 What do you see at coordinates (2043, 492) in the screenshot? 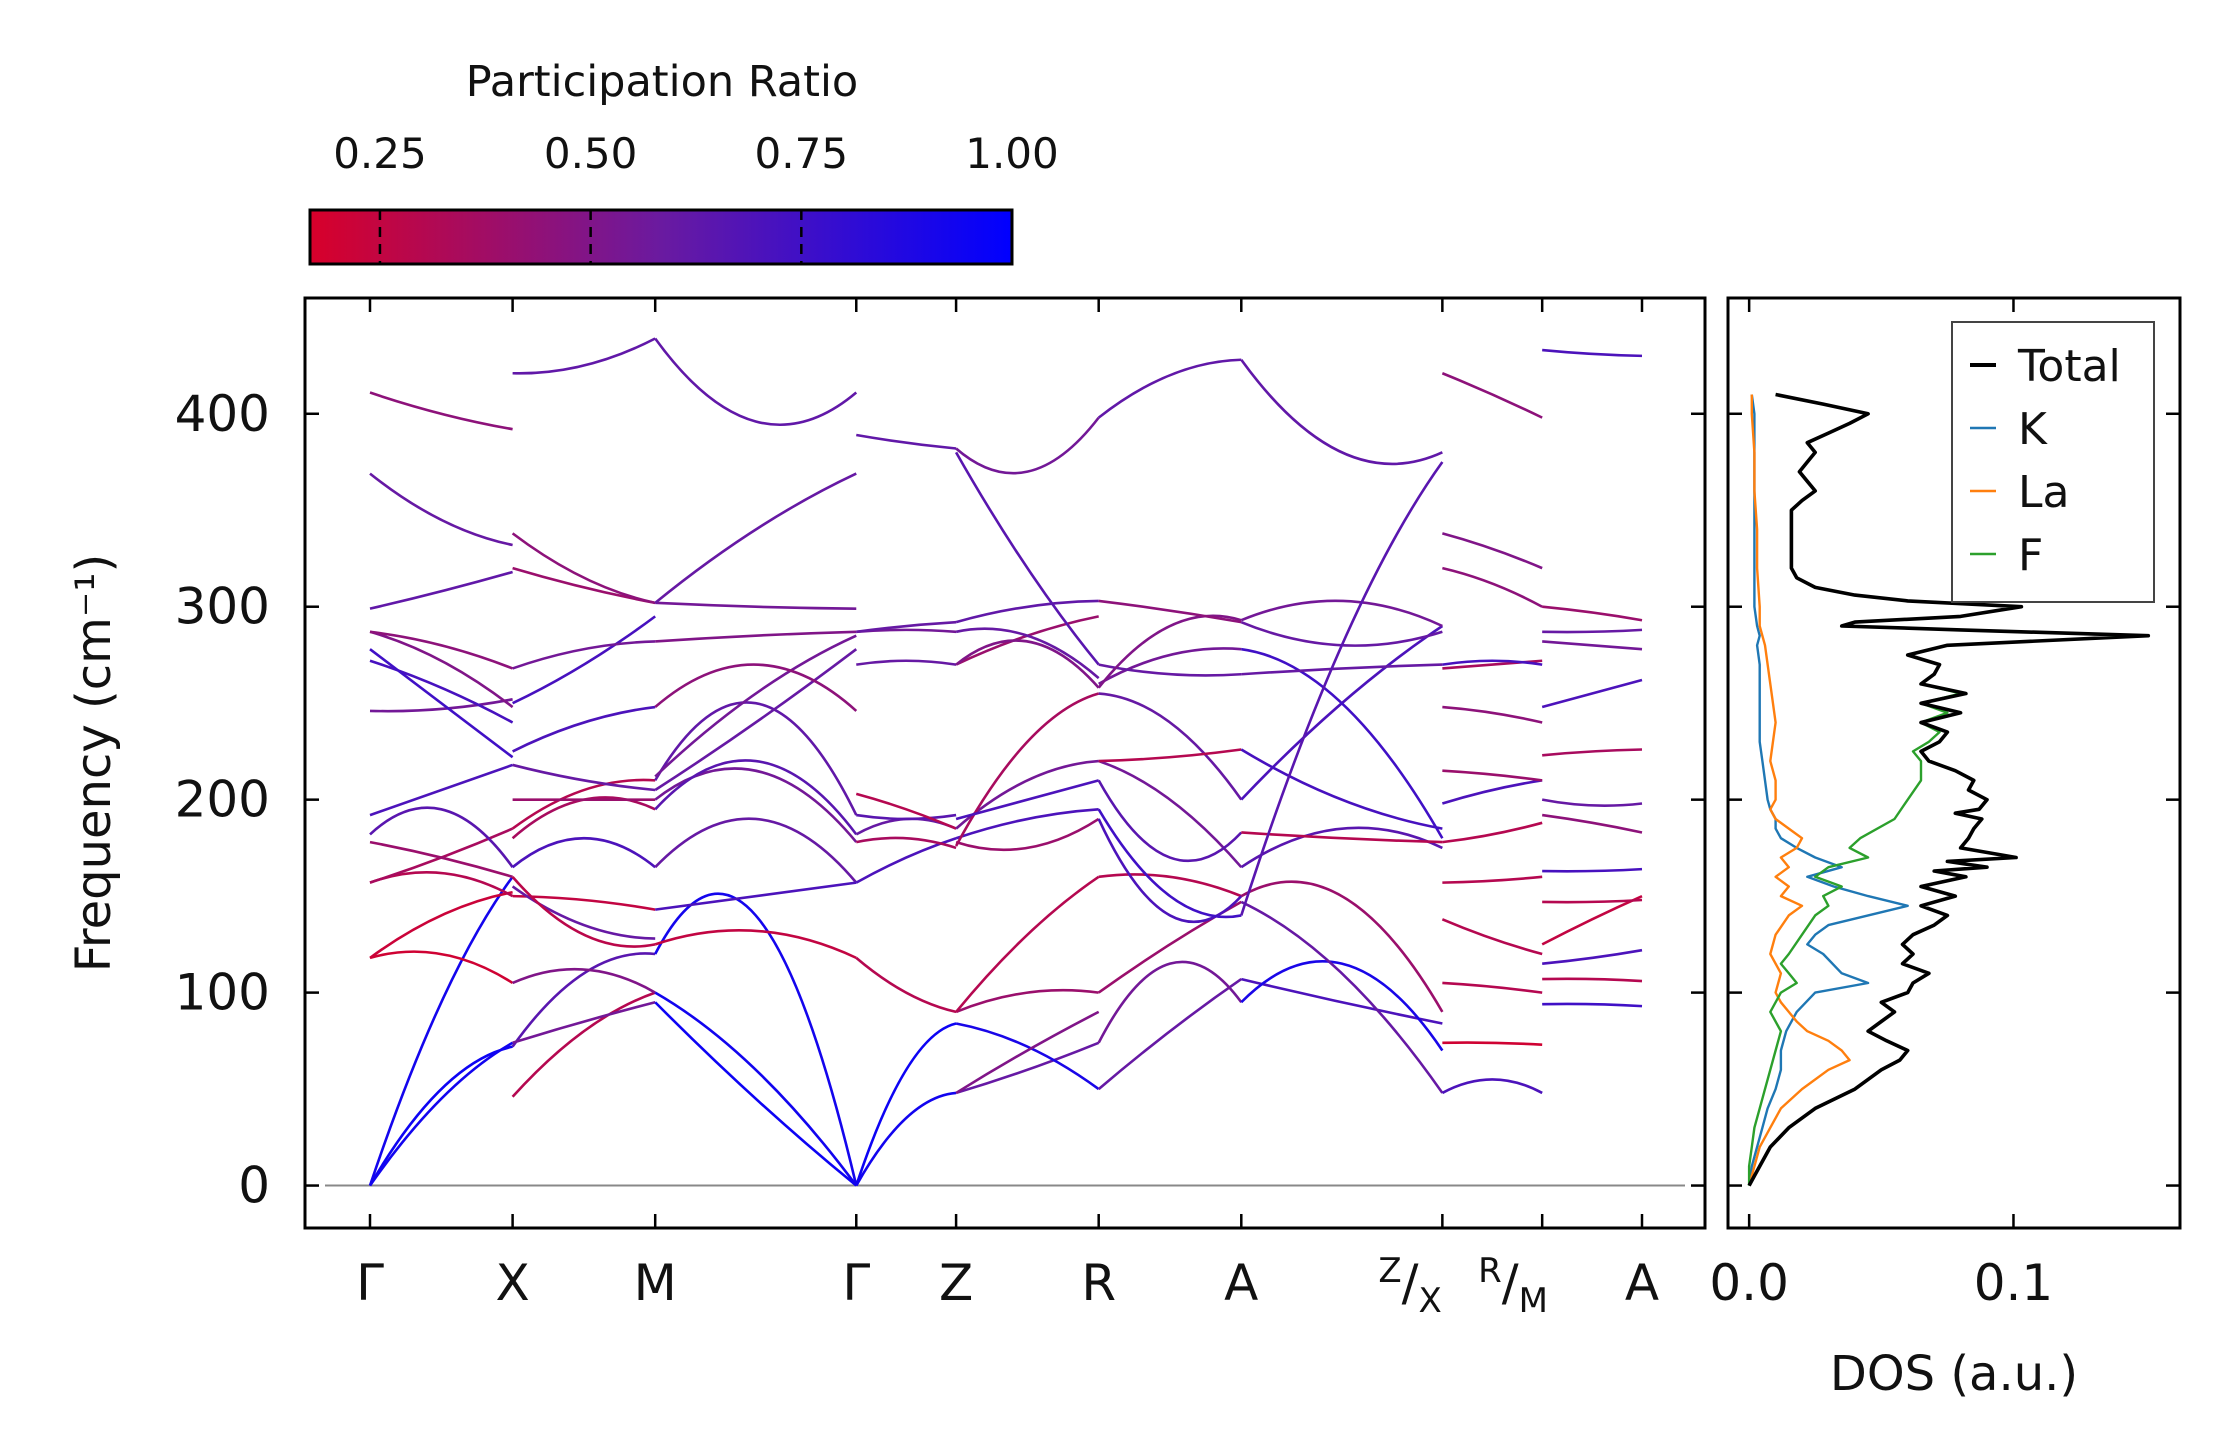
I see `legend-label-la: La` at bounding box center [2043, 492].